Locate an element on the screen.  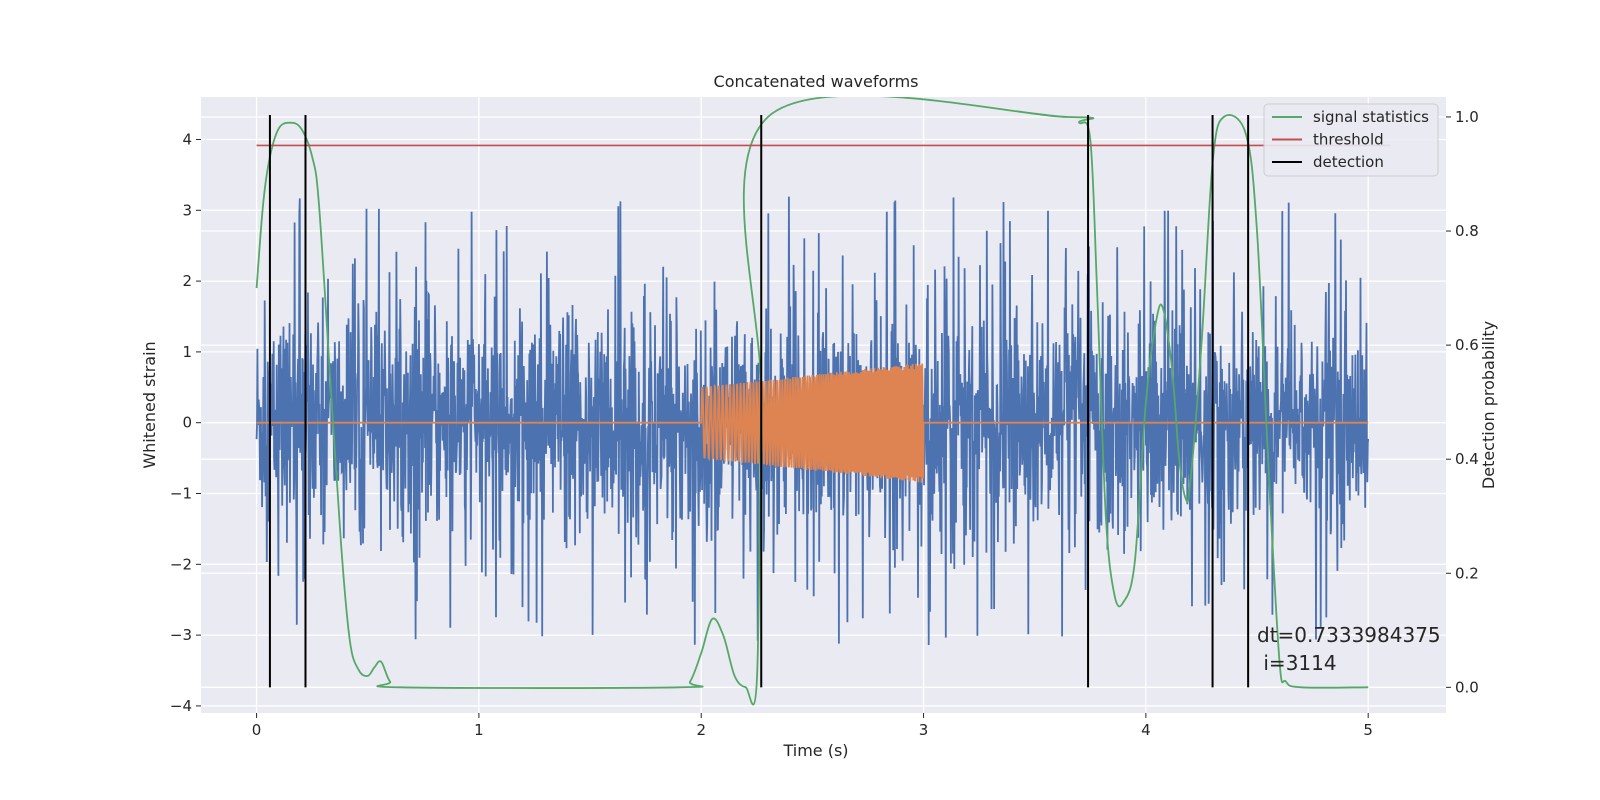
legend: signal statistics threshold detection is located at coordinates (1351, 140).